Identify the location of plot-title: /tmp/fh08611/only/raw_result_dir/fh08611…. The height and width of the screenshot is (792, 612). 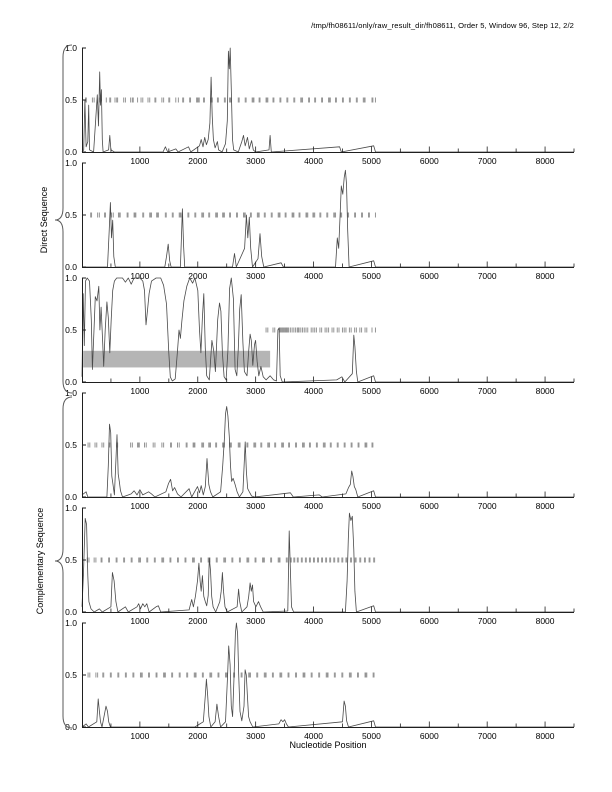
(442, 25).